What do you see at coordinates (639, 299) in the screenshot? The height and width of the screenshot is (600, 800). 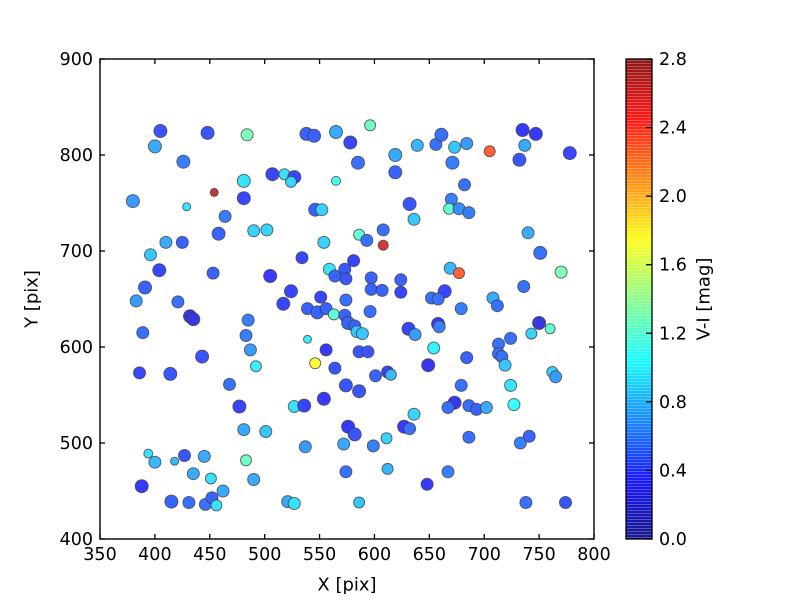 I see `colorbar-outline` at bounding box center [639, 299].